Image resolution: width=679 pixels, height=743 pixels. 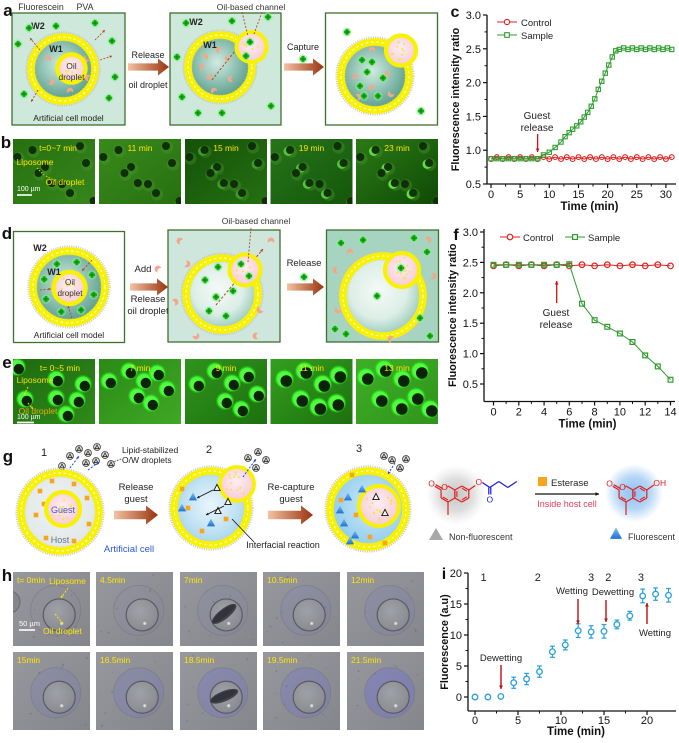 I want to click on svg-text: e, so click(x=6, y=362).